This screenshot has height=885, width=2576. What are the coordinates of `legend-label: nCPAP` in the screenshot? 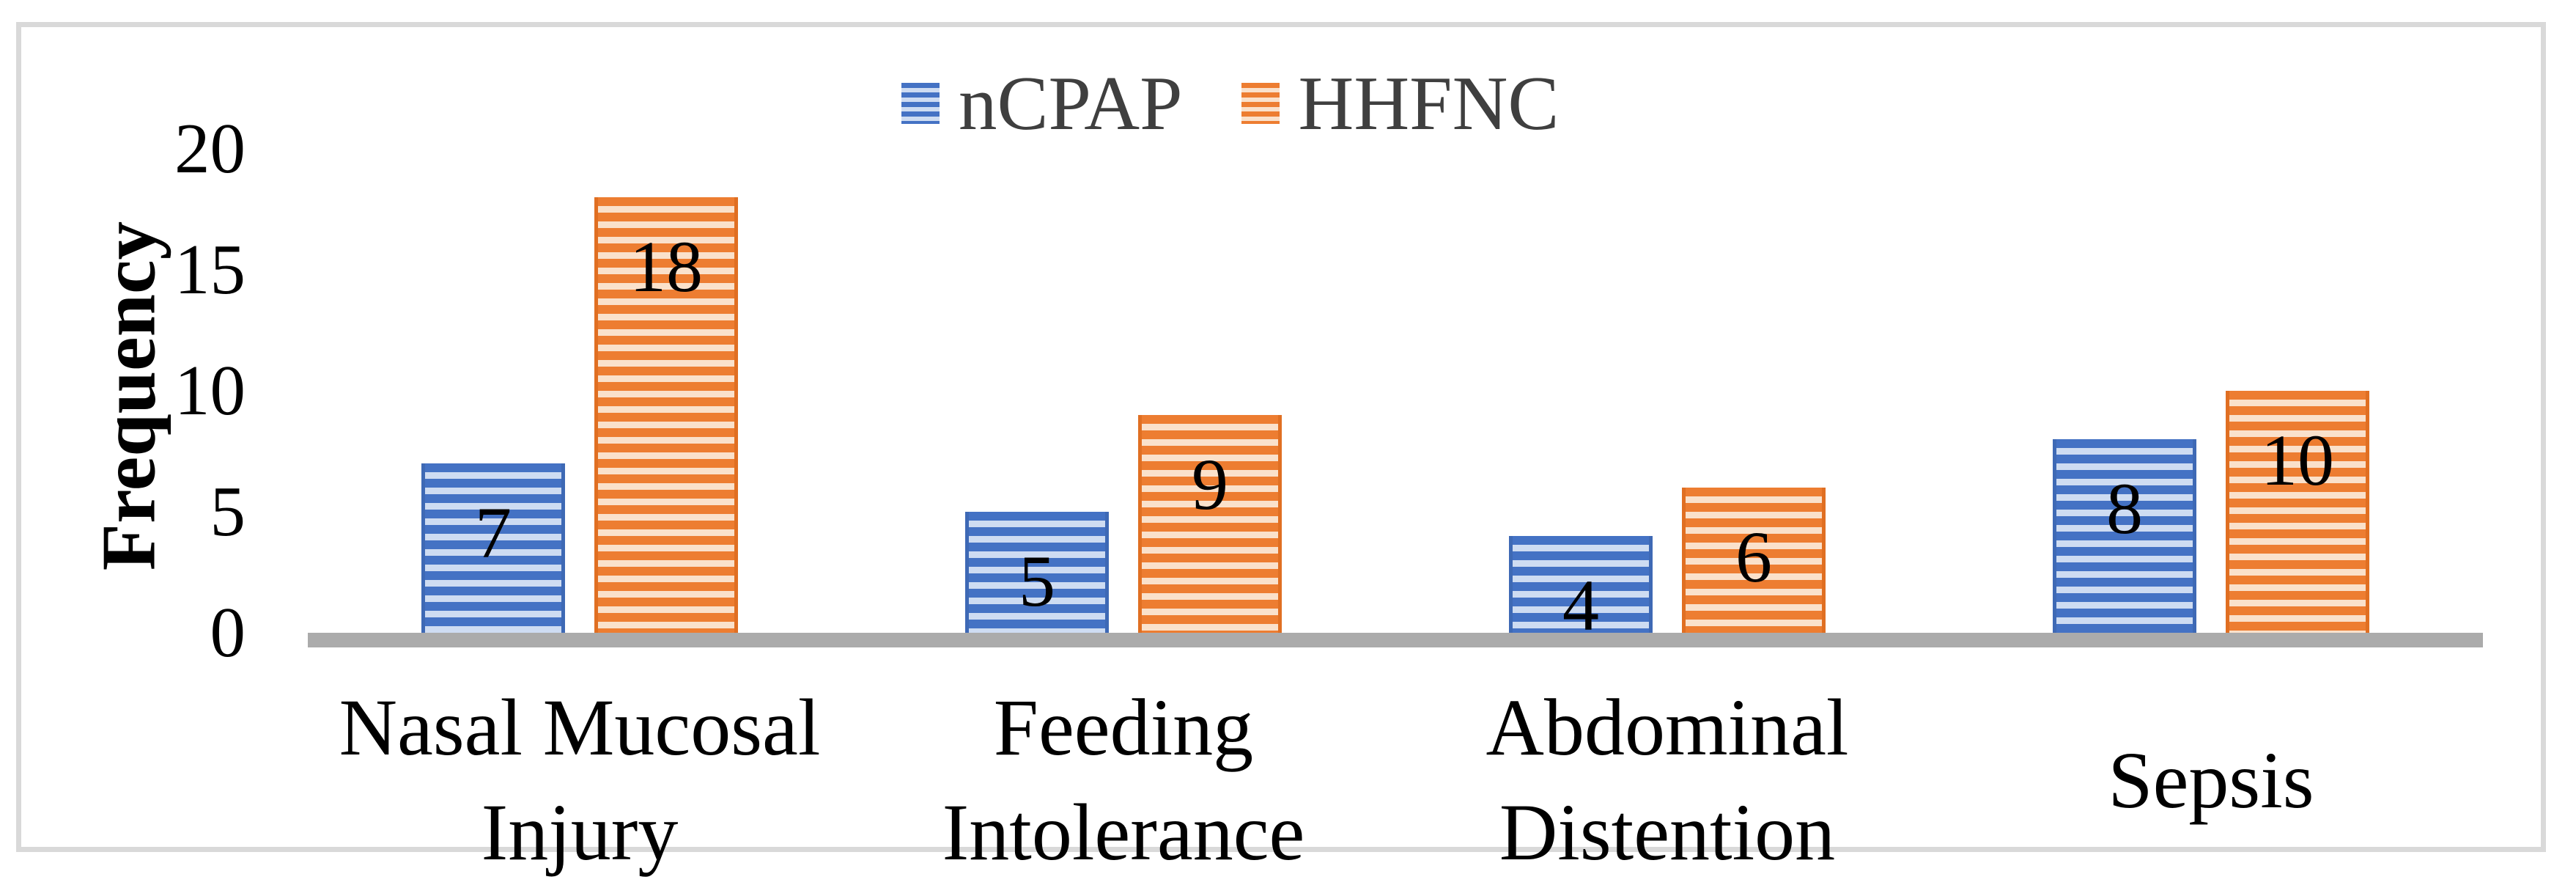 It's located at (1071, 103).